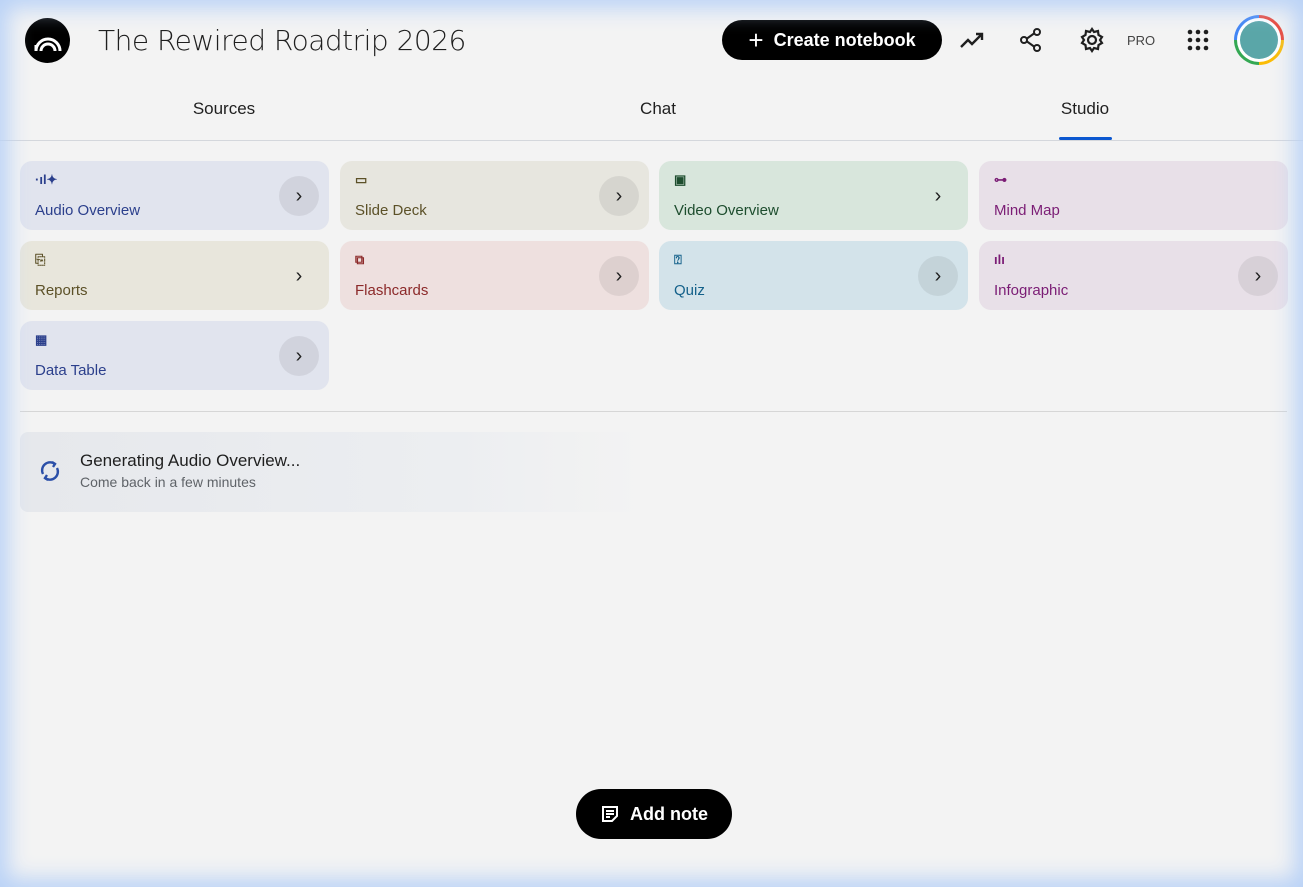 The height and width of the screenshot is (887, 1303). Describe the element at coordinates (756, 40) in the screenshot. I see `plus-icon: +` at that location.